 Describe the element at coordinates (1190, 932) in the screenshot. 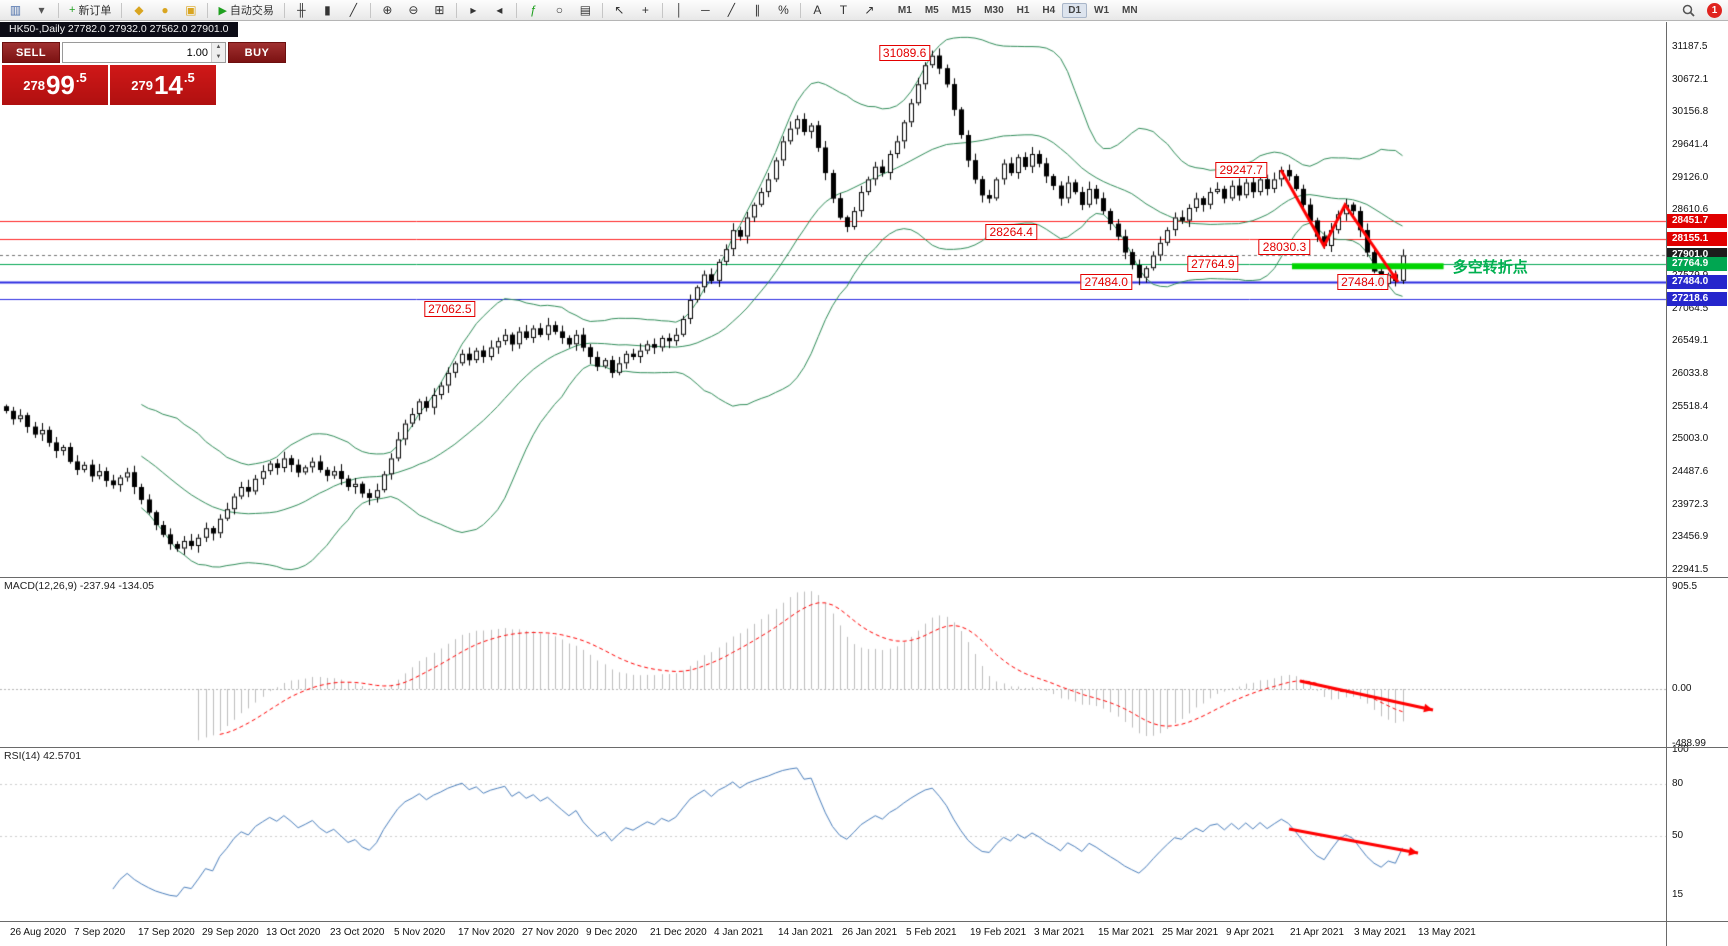

I see `date-axis-label: 25 Mar 2021` at that location.